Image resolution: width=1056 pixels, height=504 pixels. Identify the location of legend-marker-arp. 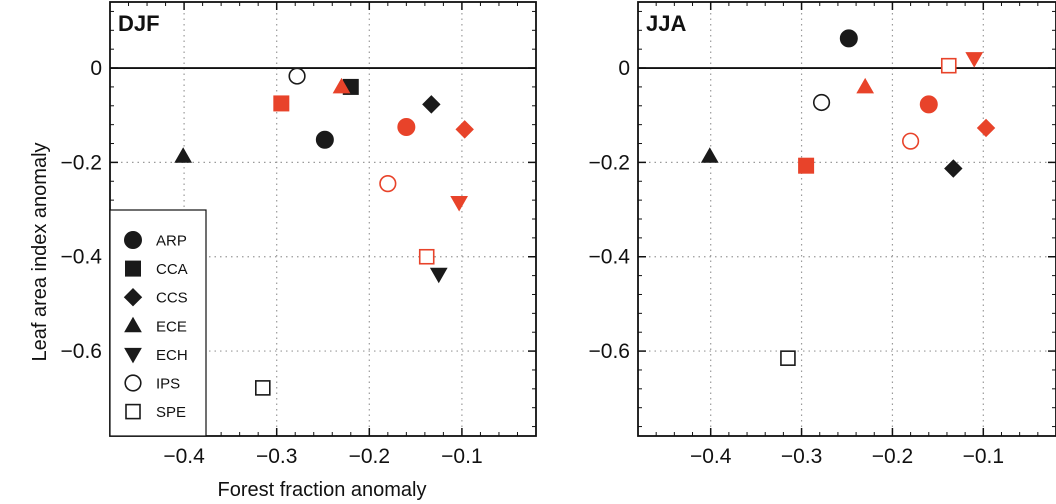
(133, 240).